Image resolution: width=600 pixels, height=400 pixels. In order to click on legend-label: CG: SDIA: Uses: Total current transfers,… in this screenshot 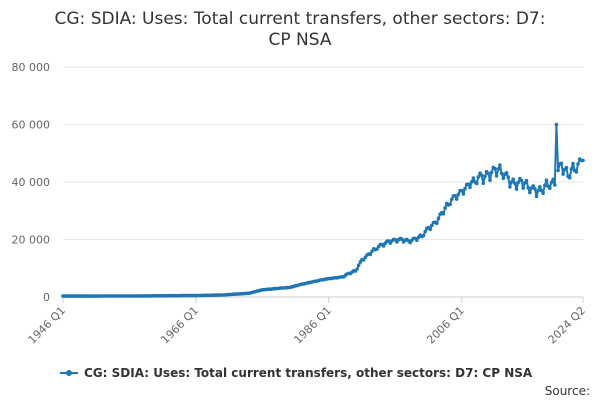, I will do `click(308, 373)`.